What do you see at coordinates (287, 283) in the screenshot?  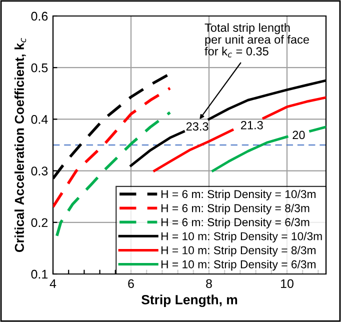 I see `x-tick-label: 10` at bounding box center [287, 283].